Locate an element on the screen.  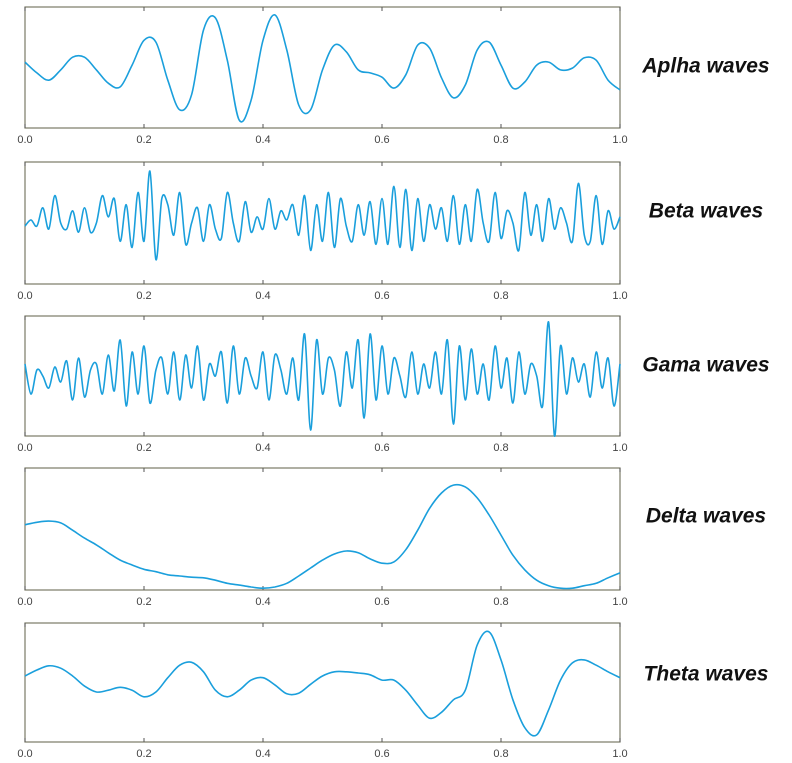
wave-title: Beta waves is located at coordinates (706, 211).